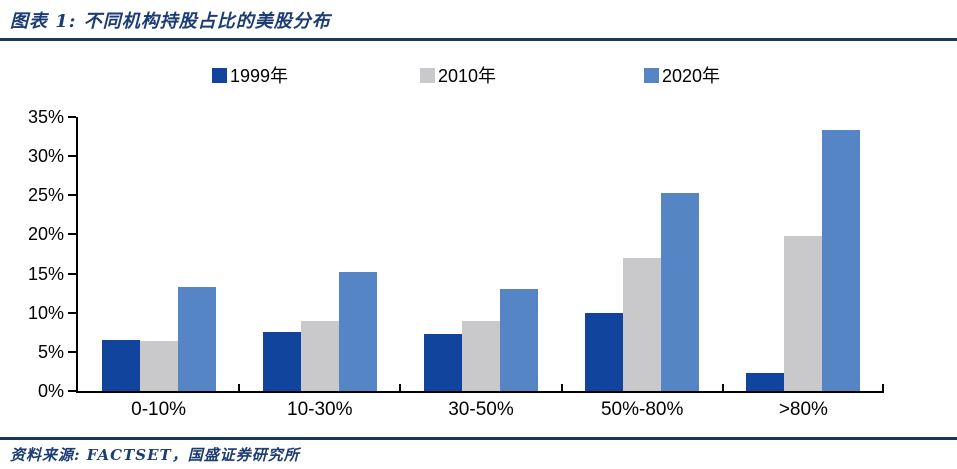 The width and height of the screenshot is (957, 469). What do you see at coordinates (50, 391) in the screenshot?
I see `y-axis-label: 0%` at bounding box center [50, 391].